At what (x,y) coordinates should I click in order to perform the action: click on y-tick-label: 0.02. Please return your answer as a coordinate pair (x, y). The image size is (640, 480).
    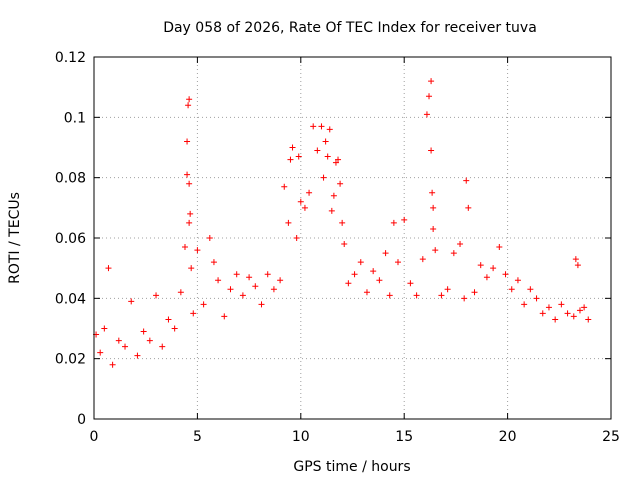
    Looking at the image, I should click on (70, 360).